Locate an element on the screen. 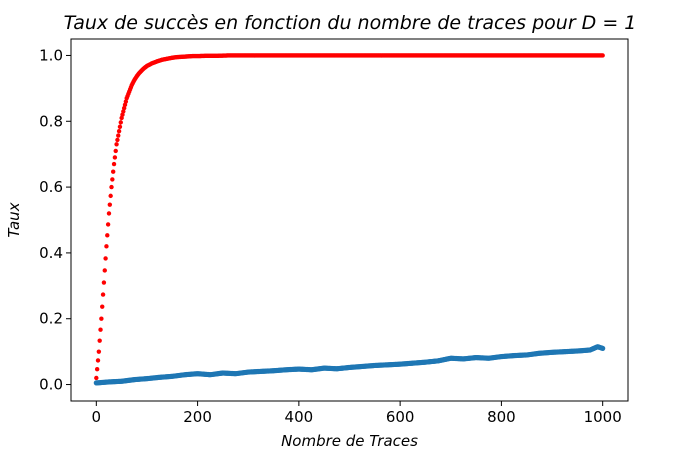 This screenshot has height=457, width=685. y-tick-label: 0.4 is located at coordinates (51, 253).